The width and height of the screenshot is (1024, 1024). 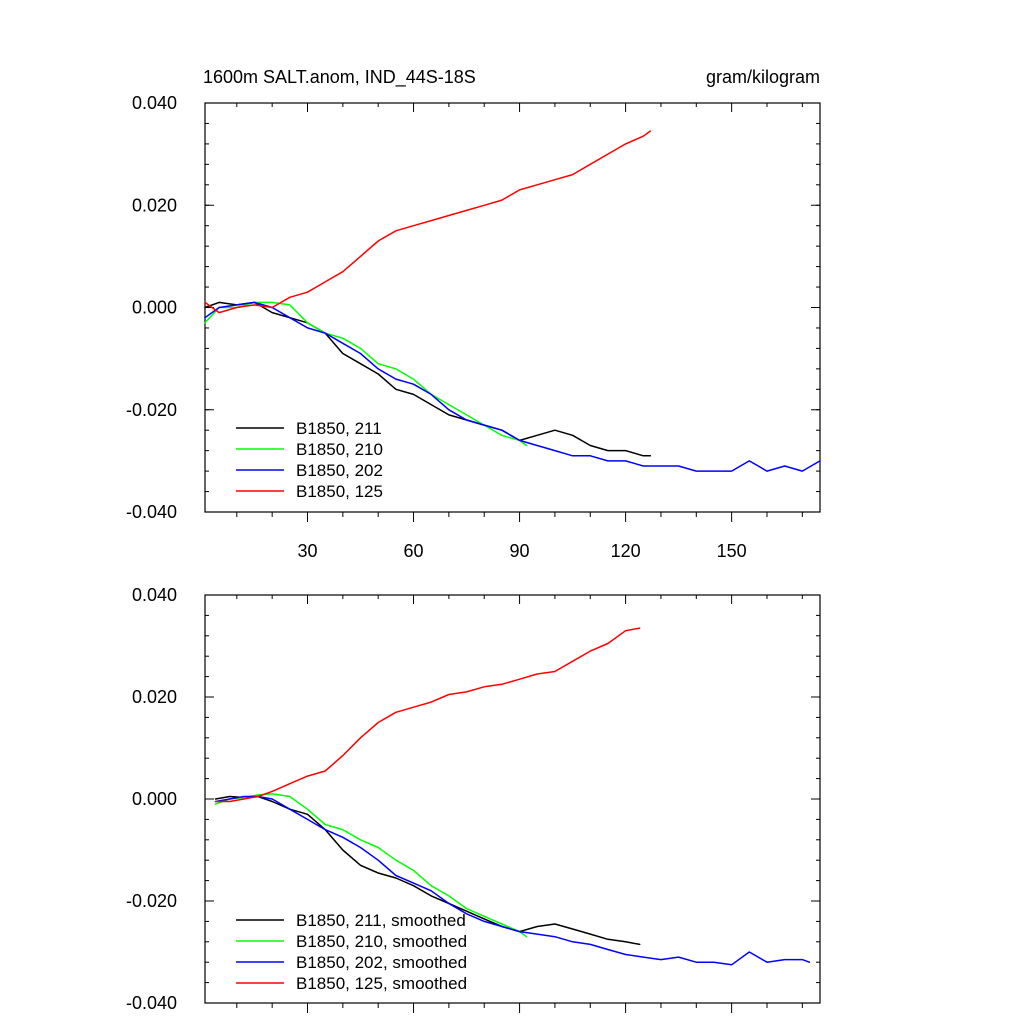 I want to click on legend-label: B1850, 211, smoothed, so click(x=381, y=920).